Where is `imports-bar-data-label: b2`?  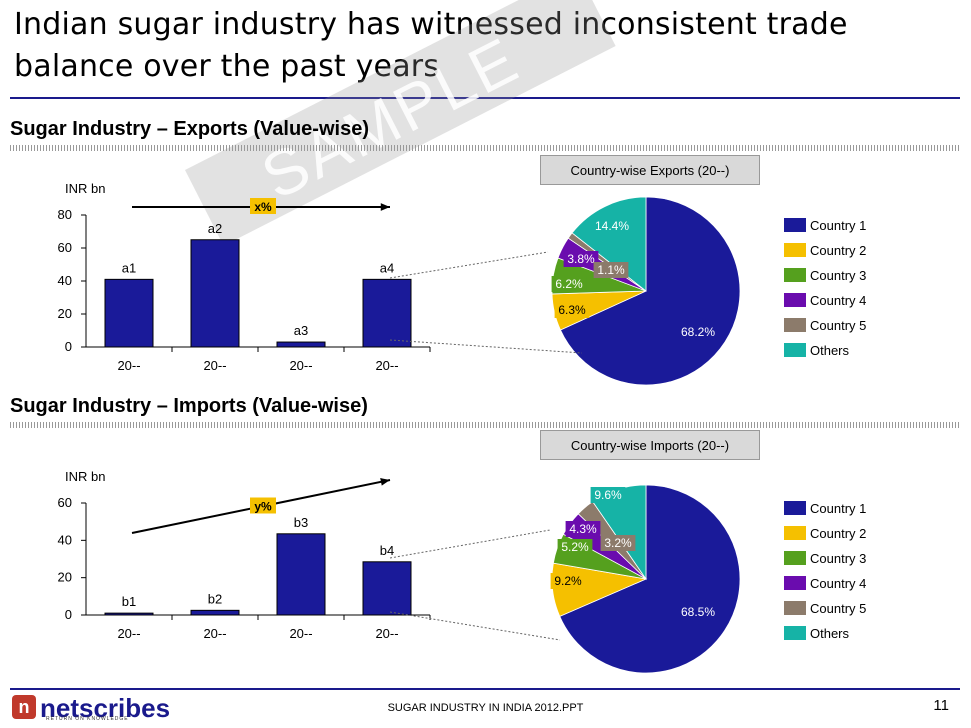 imports-bar-data-label: b2 is located at coordinates (215, 598).